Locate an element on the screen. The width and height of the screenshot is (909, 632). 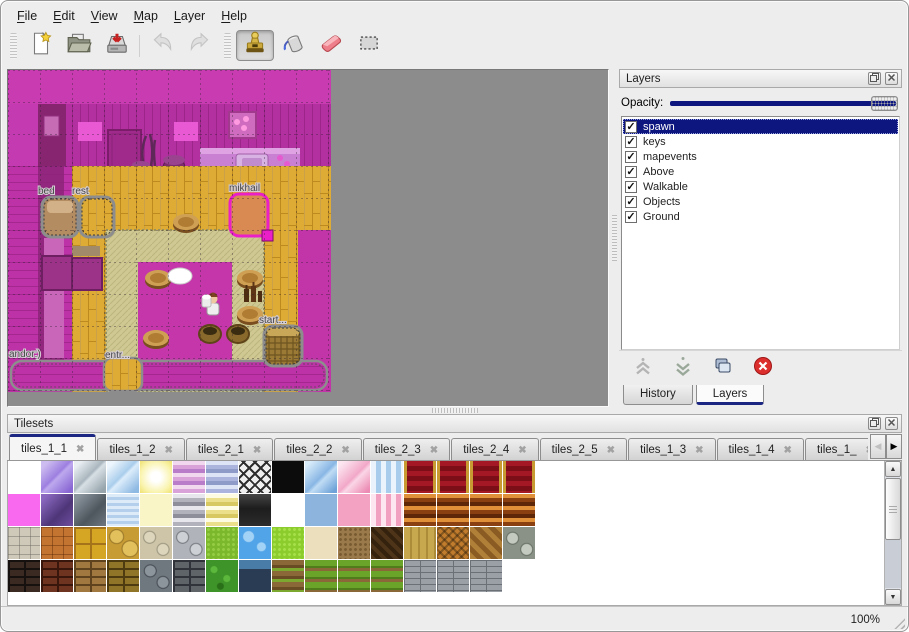
undo-button is located at coordinates (162, 45).